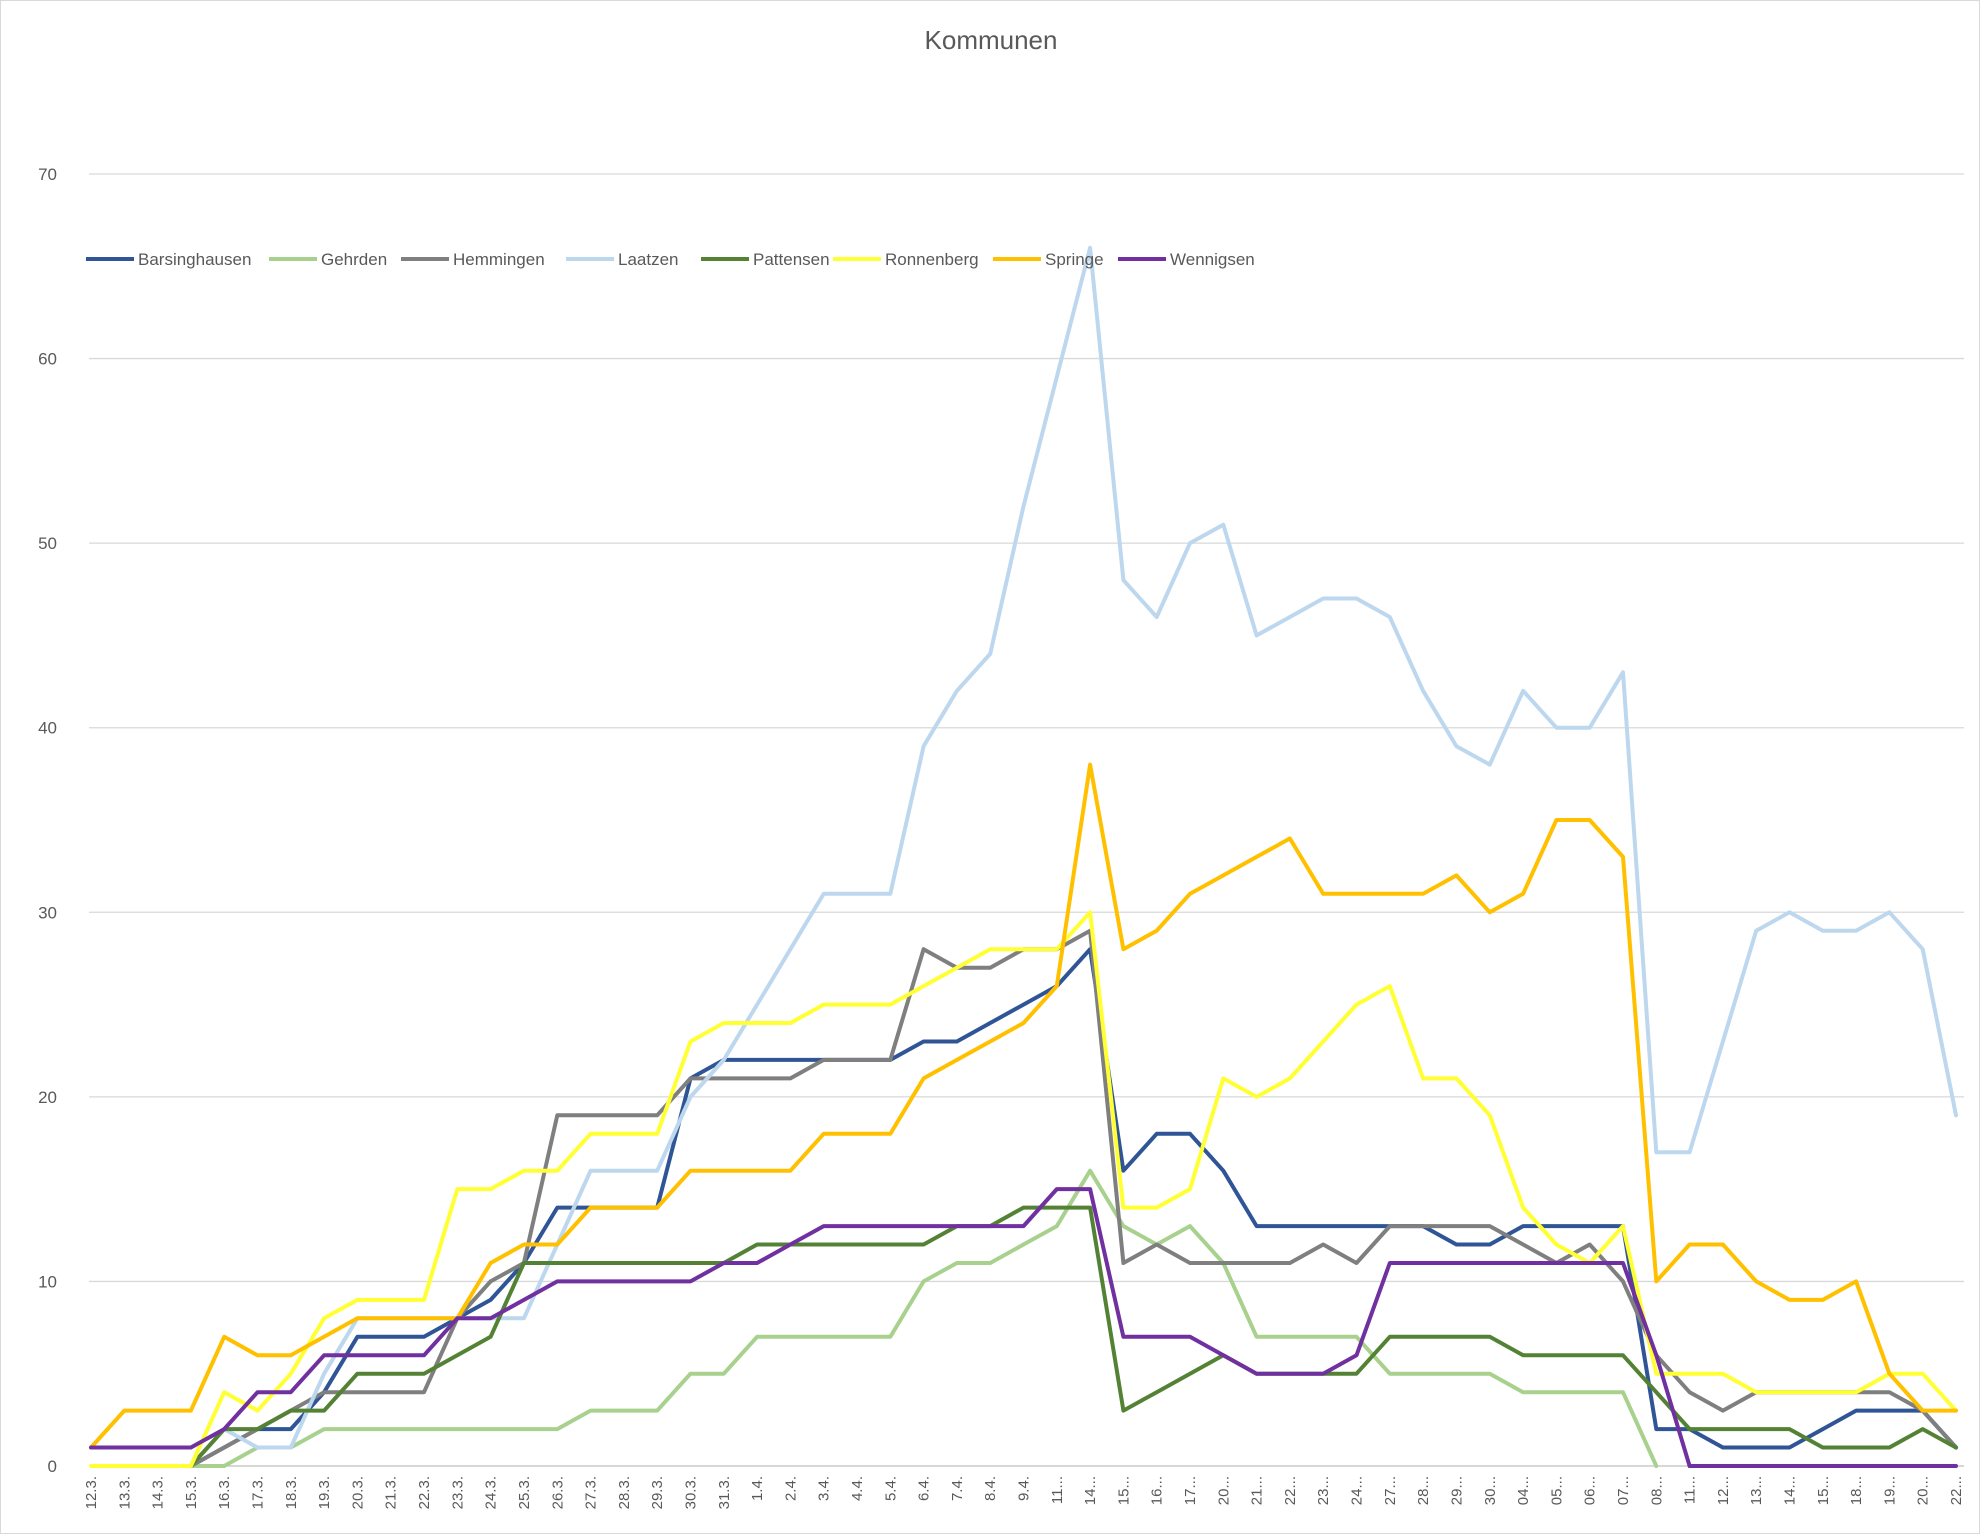 Image resolution: width=1980 pixels, height=1535 pixels. I want to click on x-tick-label: 1.4., so click(757, 1488).